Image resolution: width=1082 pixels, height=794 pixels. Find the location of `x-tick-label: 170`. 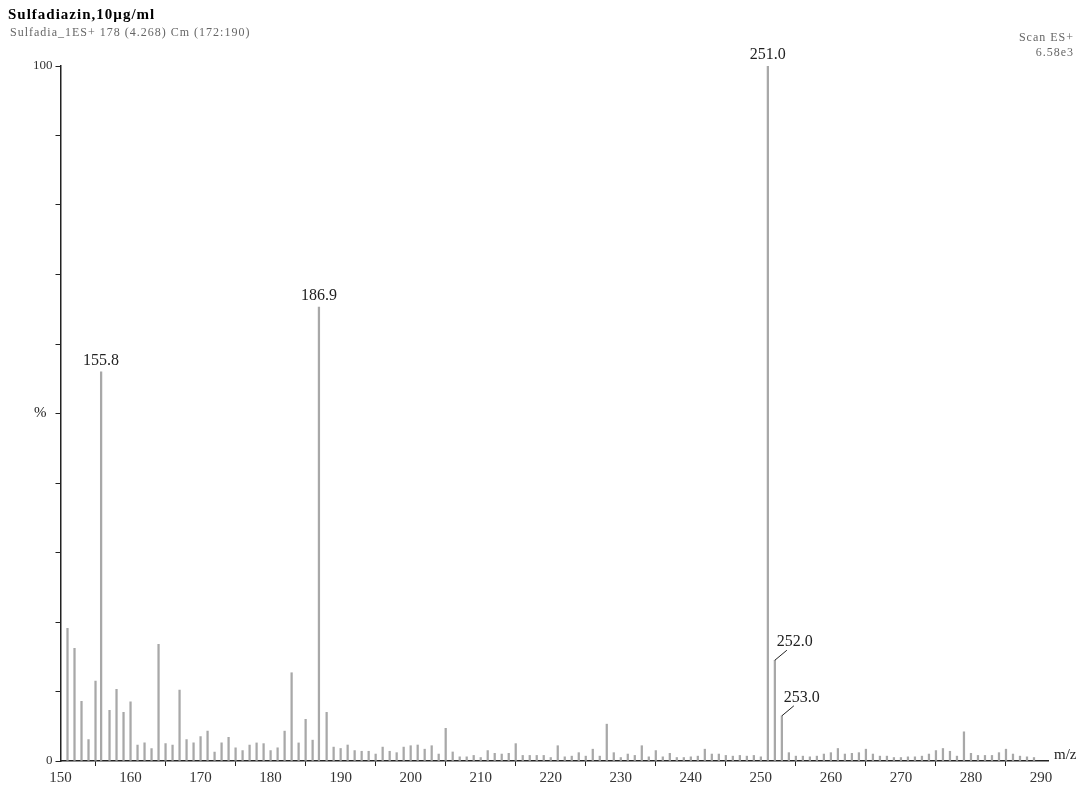

x-tick-label: 170 is located at coordinates (200, 776).